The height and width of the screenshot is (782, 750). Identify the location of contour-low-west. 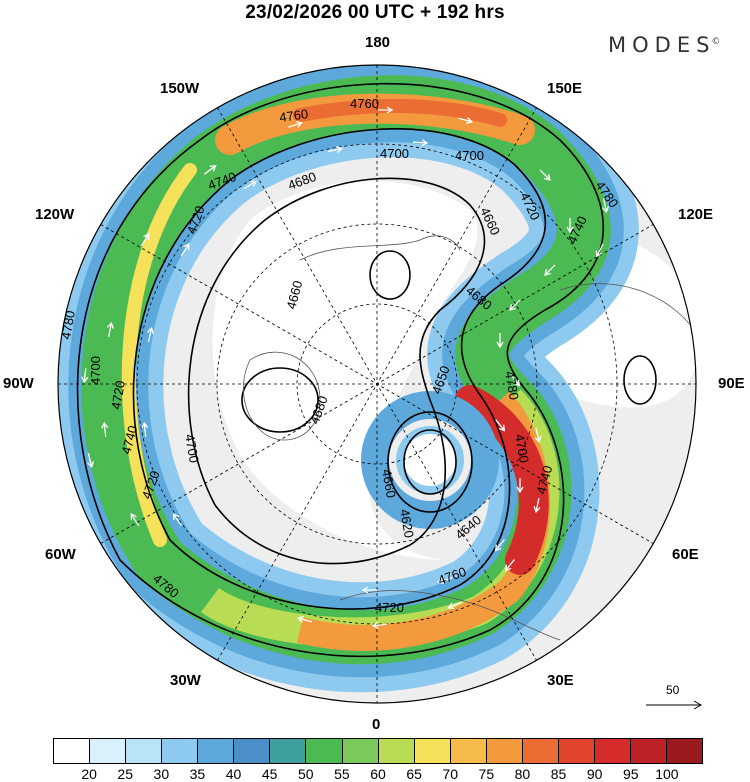
(280, 400).